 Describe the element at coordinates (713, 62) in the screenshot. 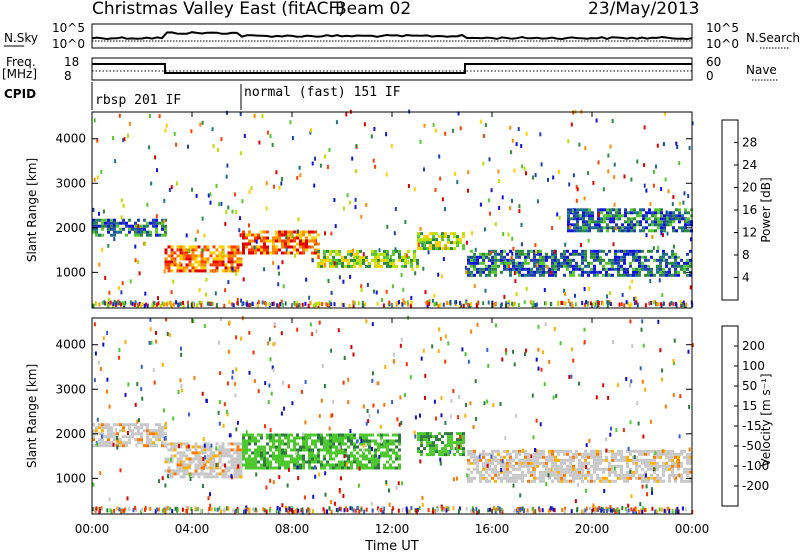

I see `nave-tick-top: 60` at that location.